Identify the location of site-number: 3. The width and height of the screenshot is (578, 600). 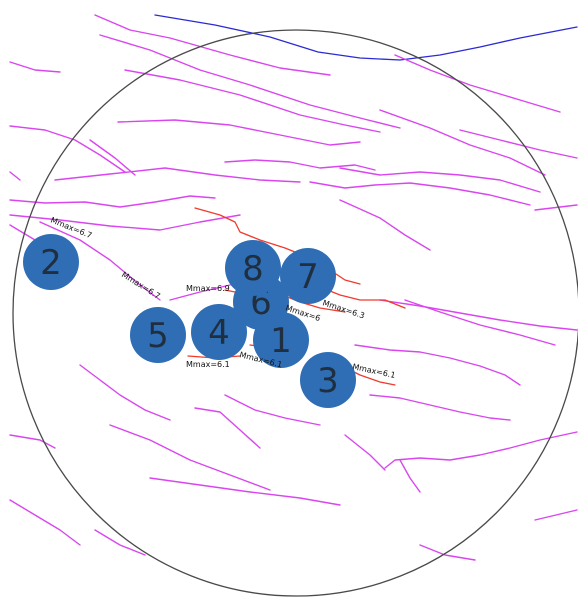
(328, 381).